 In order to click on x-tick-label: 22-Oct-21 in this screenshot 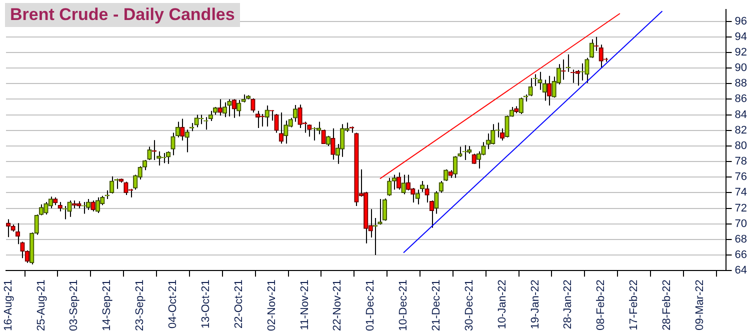, I will do `click(238, 304)`.